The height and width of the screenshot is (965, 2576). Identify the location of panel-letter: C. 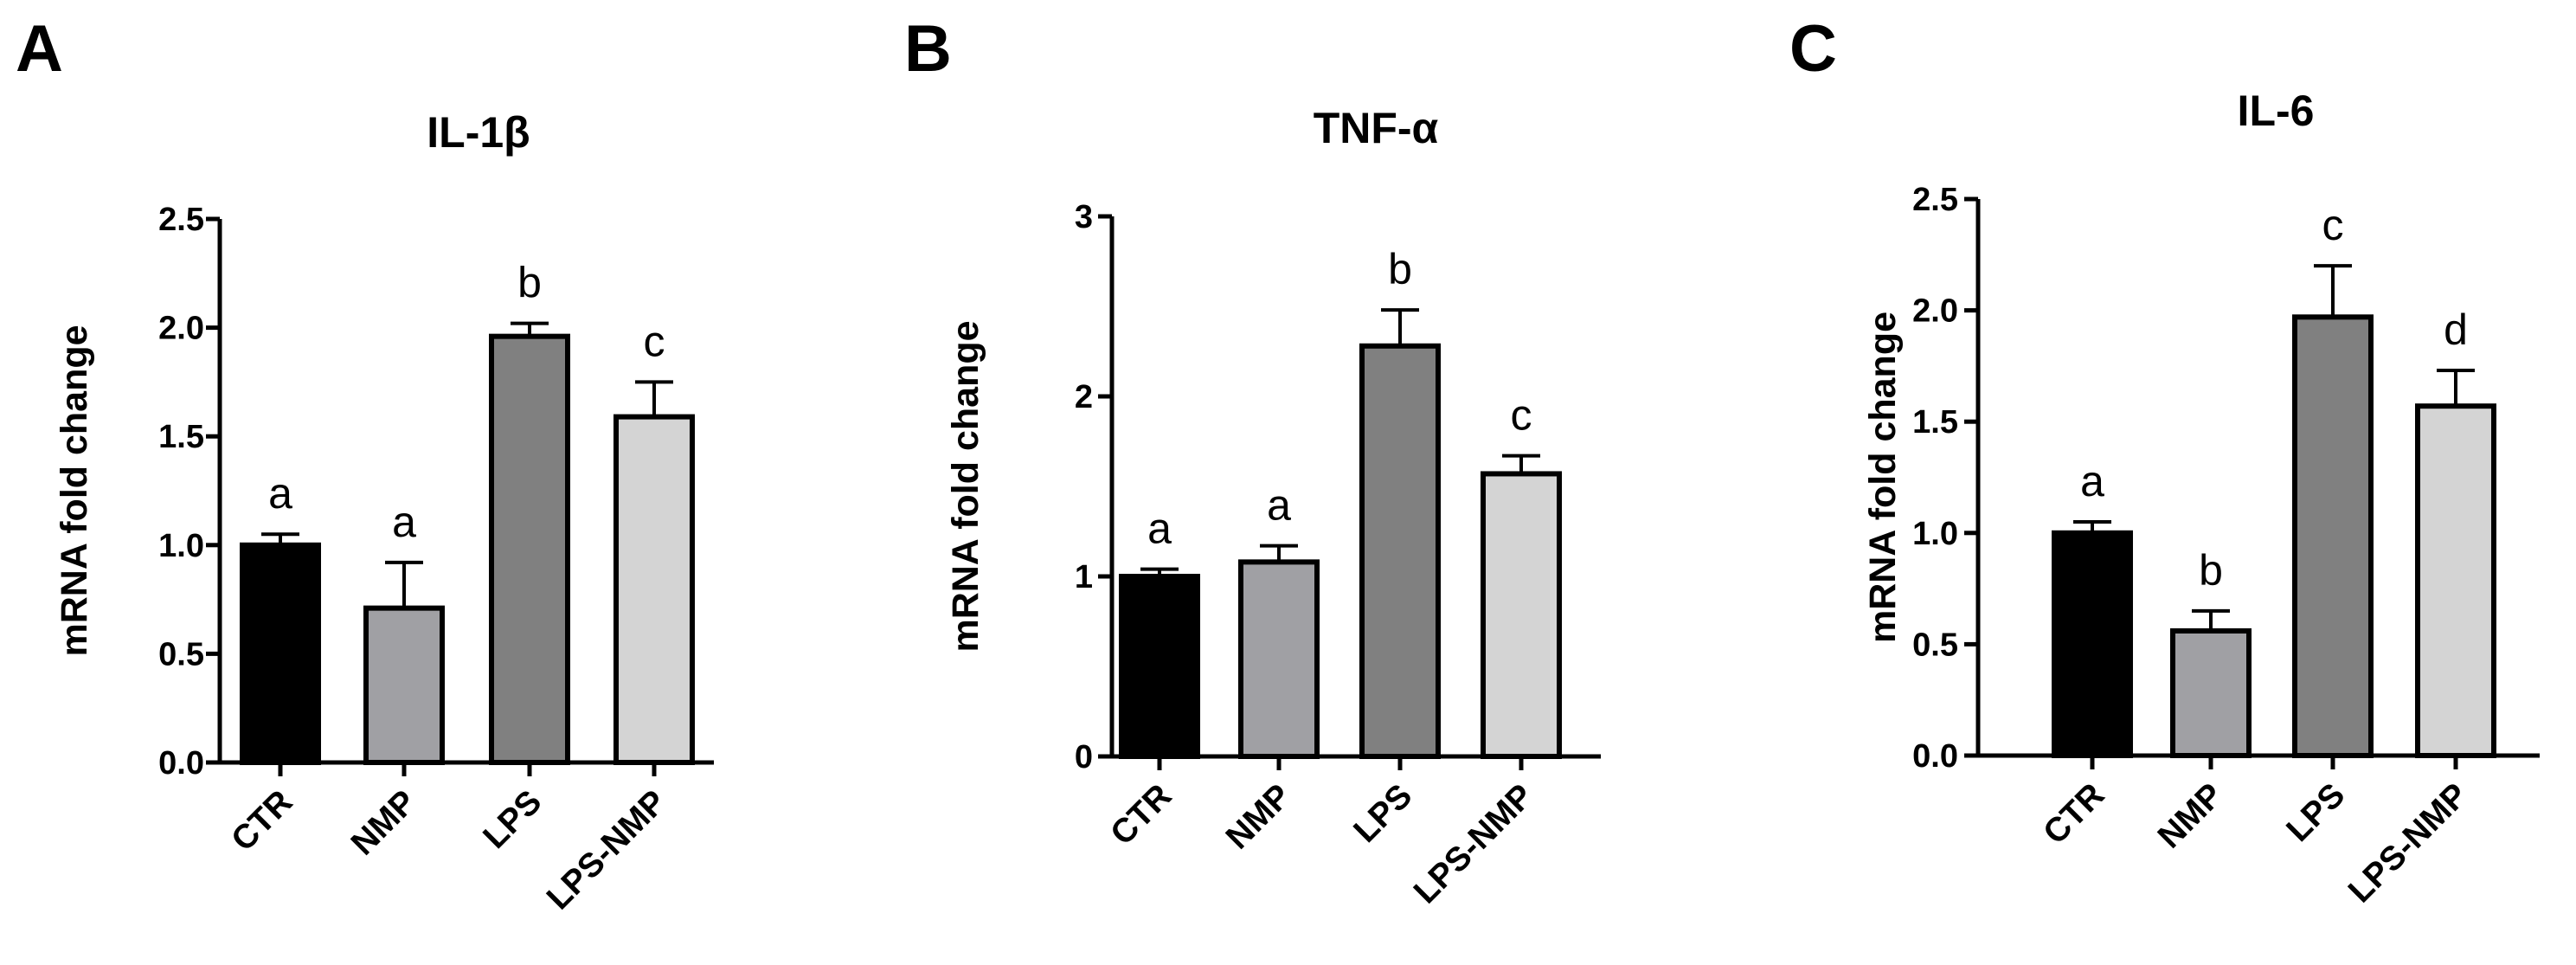
(1813, 49).